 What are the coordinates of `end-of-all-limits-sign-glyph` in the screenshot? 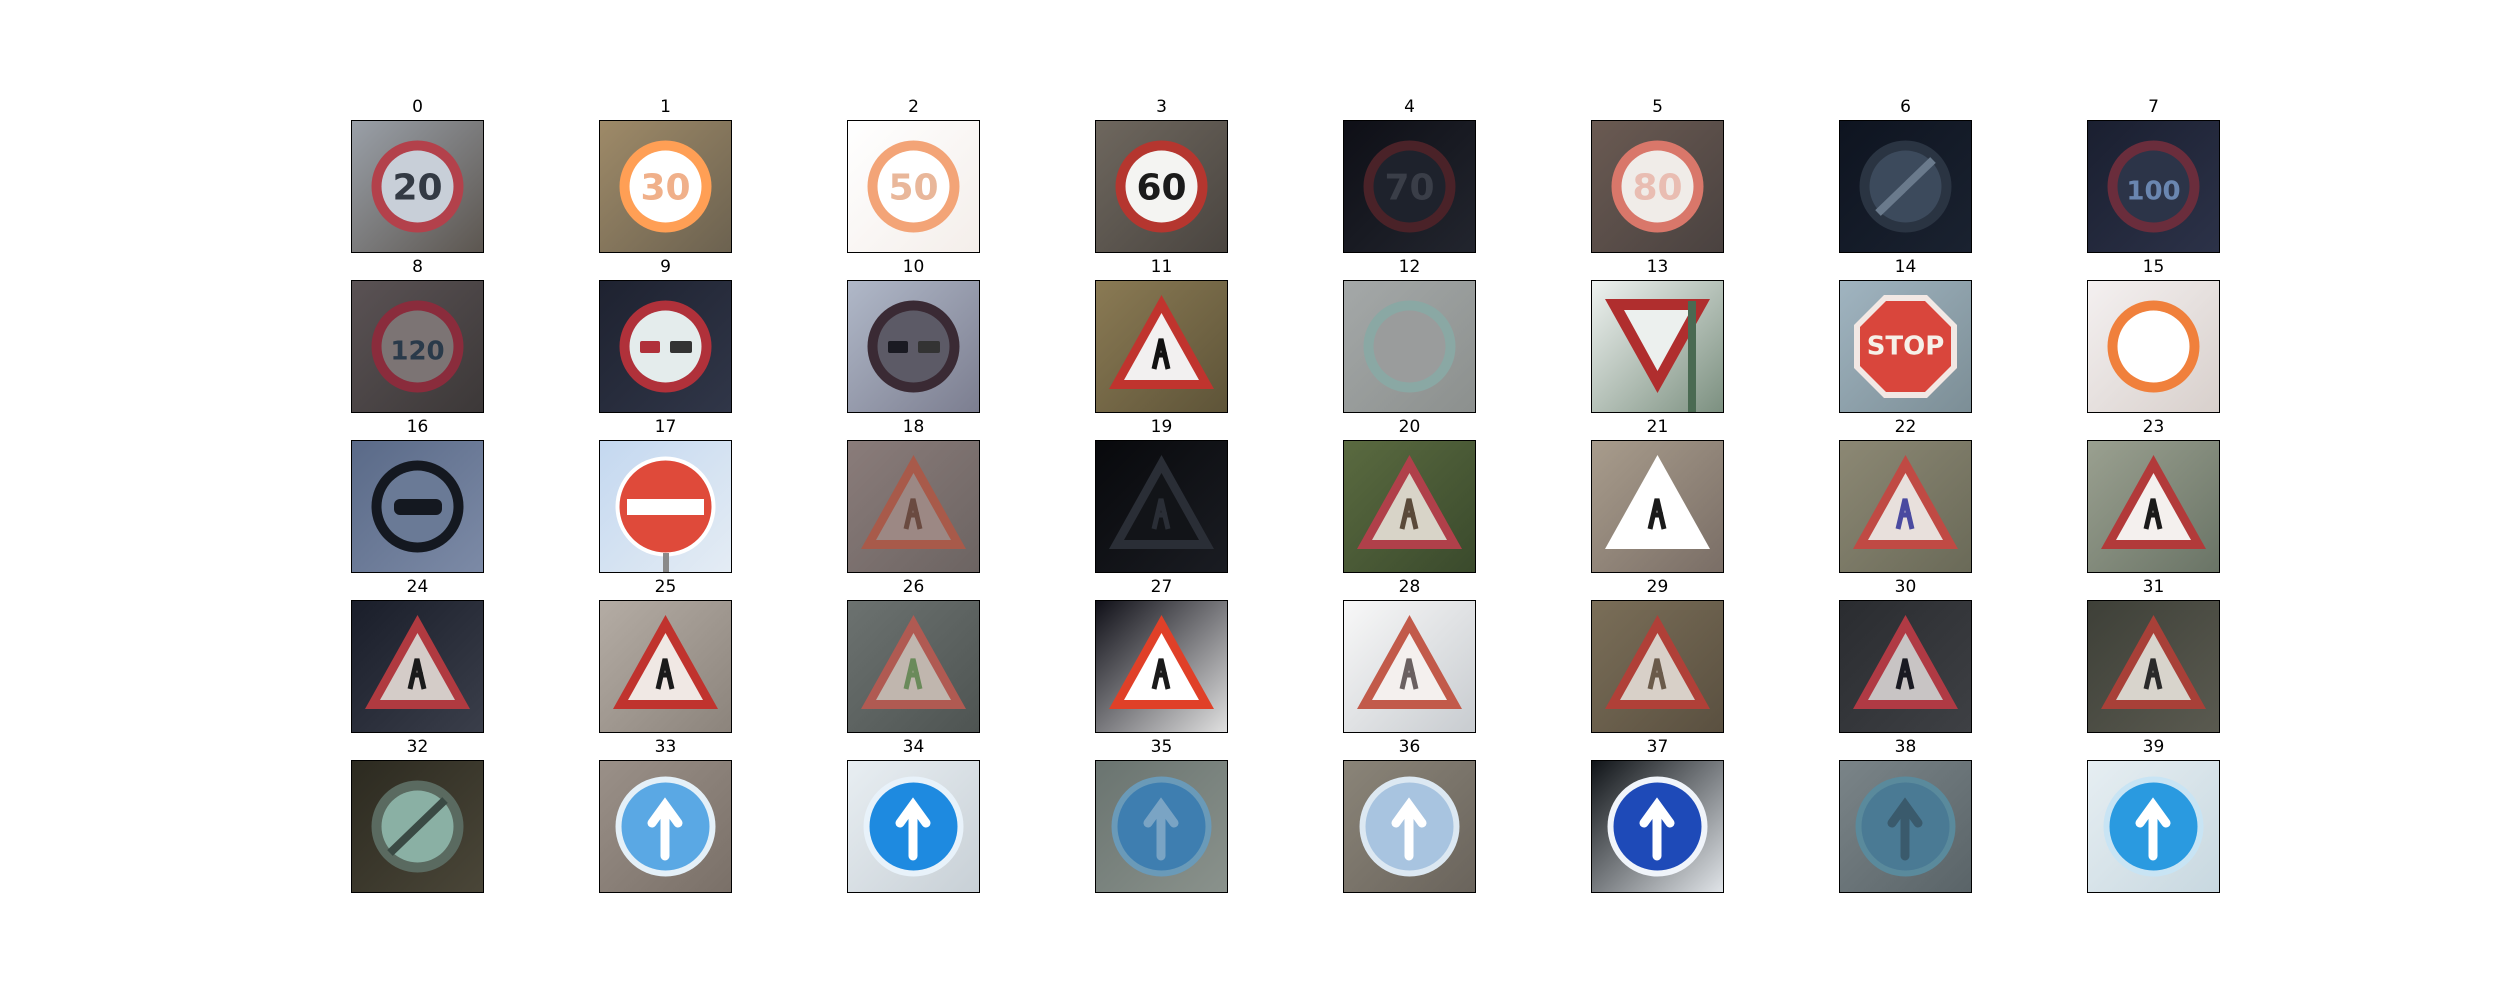 It's located at (417, 826).